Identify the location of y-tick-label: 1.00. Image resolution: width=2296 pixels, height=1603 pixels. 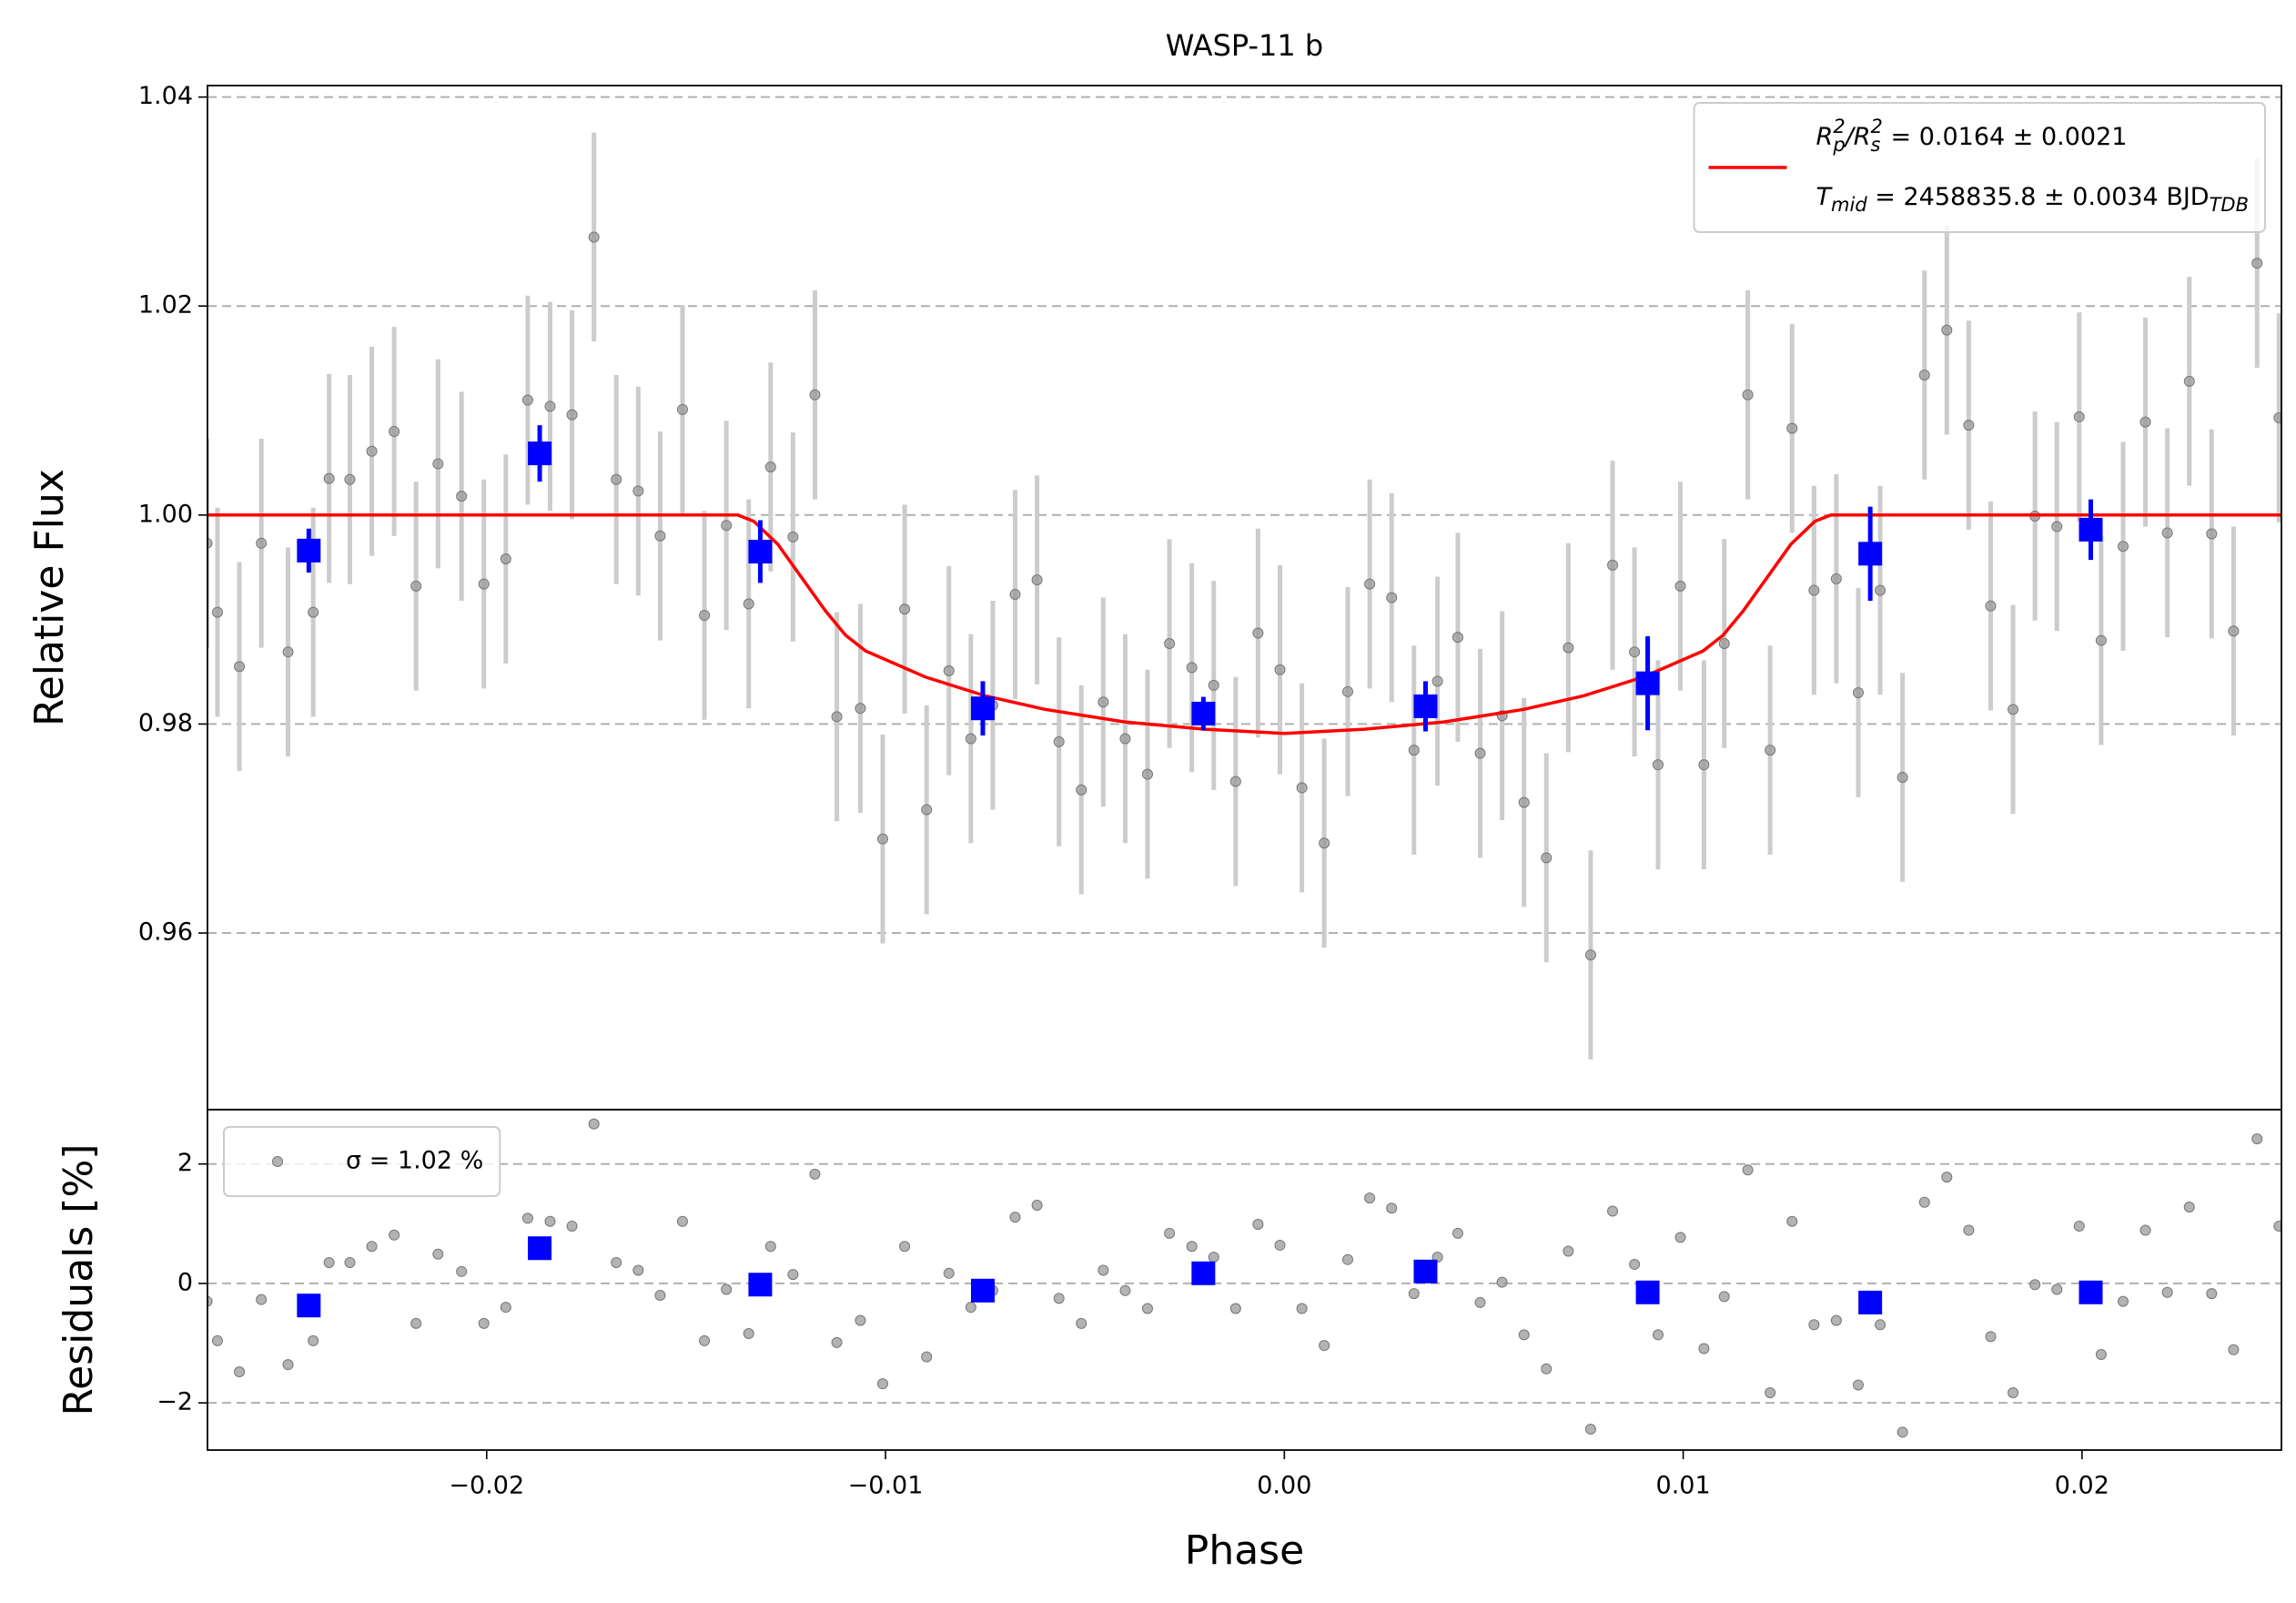
(165, 514).